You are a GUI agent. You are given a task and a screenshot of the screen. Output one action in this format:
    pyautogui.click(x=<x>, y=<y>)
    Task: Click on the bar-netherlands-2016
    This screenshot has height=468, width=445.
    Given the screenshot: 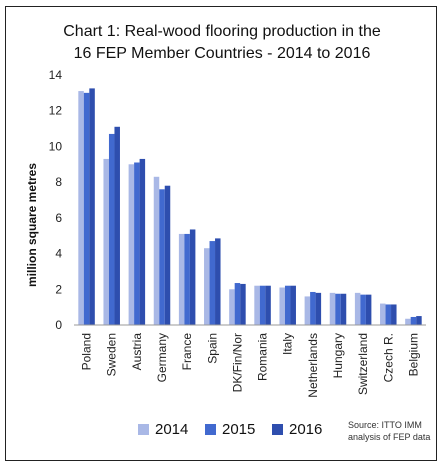 What is the action you would take?
    pyautogui.click(x=318, y=308)
    